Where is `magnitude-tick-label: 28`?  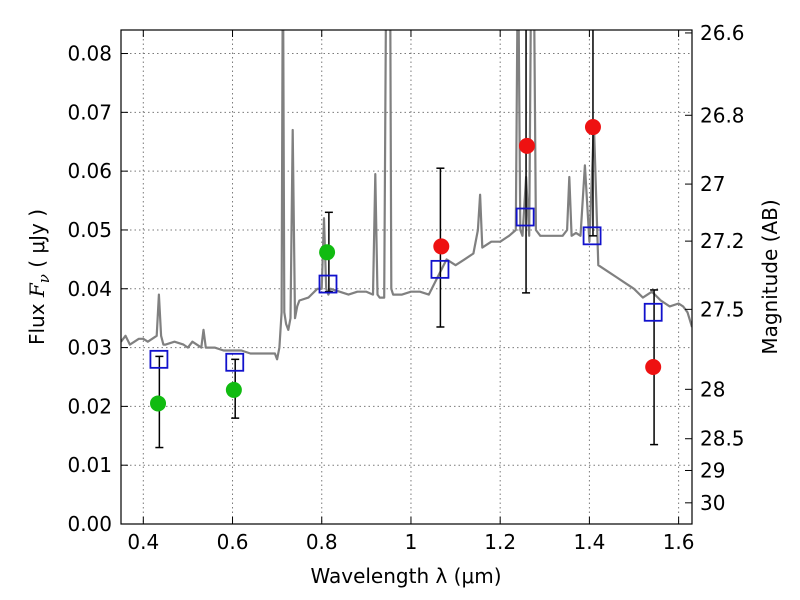
magnitude-tick-label: 28 is located at coordinates (712, 389).